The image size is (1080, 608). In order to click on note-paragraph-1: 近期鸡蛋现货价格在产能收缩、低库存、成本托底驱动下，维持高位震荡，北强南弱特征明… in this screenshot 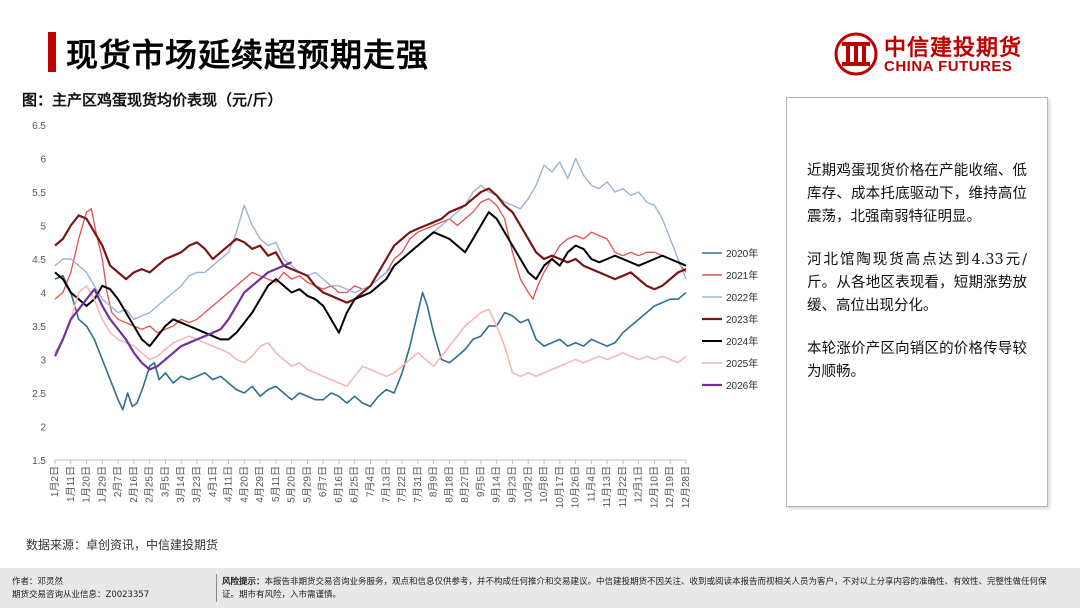, I will do `click(917, 194)`.